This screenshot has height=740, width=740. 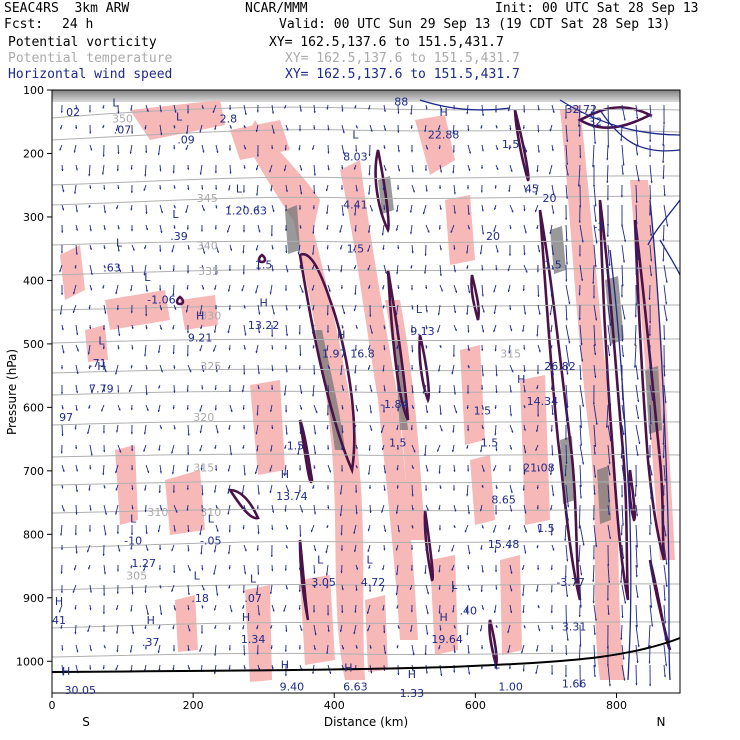 What do you see at coordinates (493, 236) in the screenshot?
I see `extremum-label: 20` at bounding box center [493, 236].